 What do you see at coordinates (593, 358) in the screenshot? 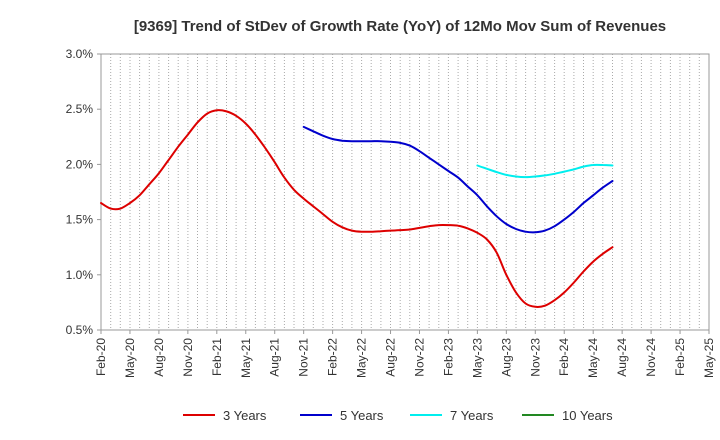
I see `x-tick-label: May-24` at bounding box center [593, 358].